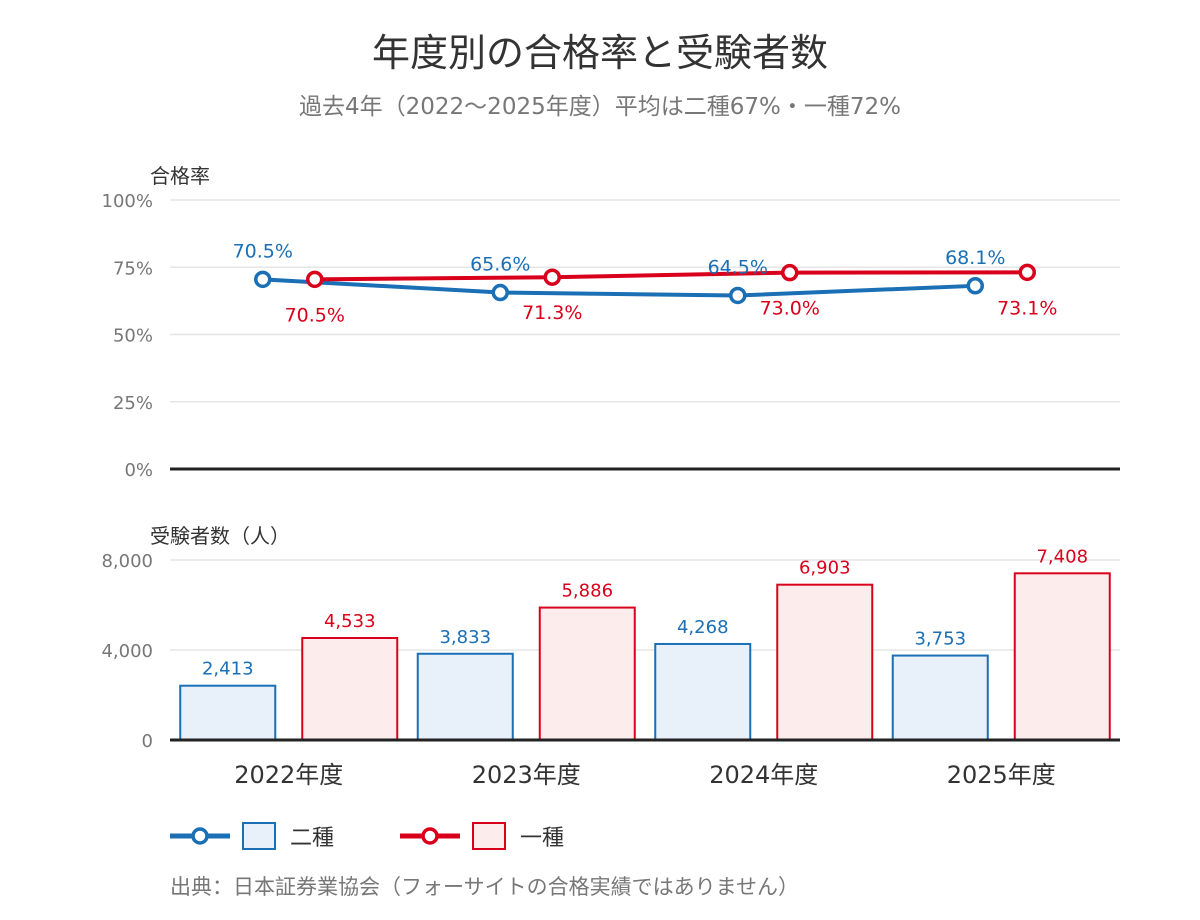 Image resolution: width=1200 pixels, height=920 pixels. I want to click on line-data-label-nishu: 64.5%, so click(738, 267).